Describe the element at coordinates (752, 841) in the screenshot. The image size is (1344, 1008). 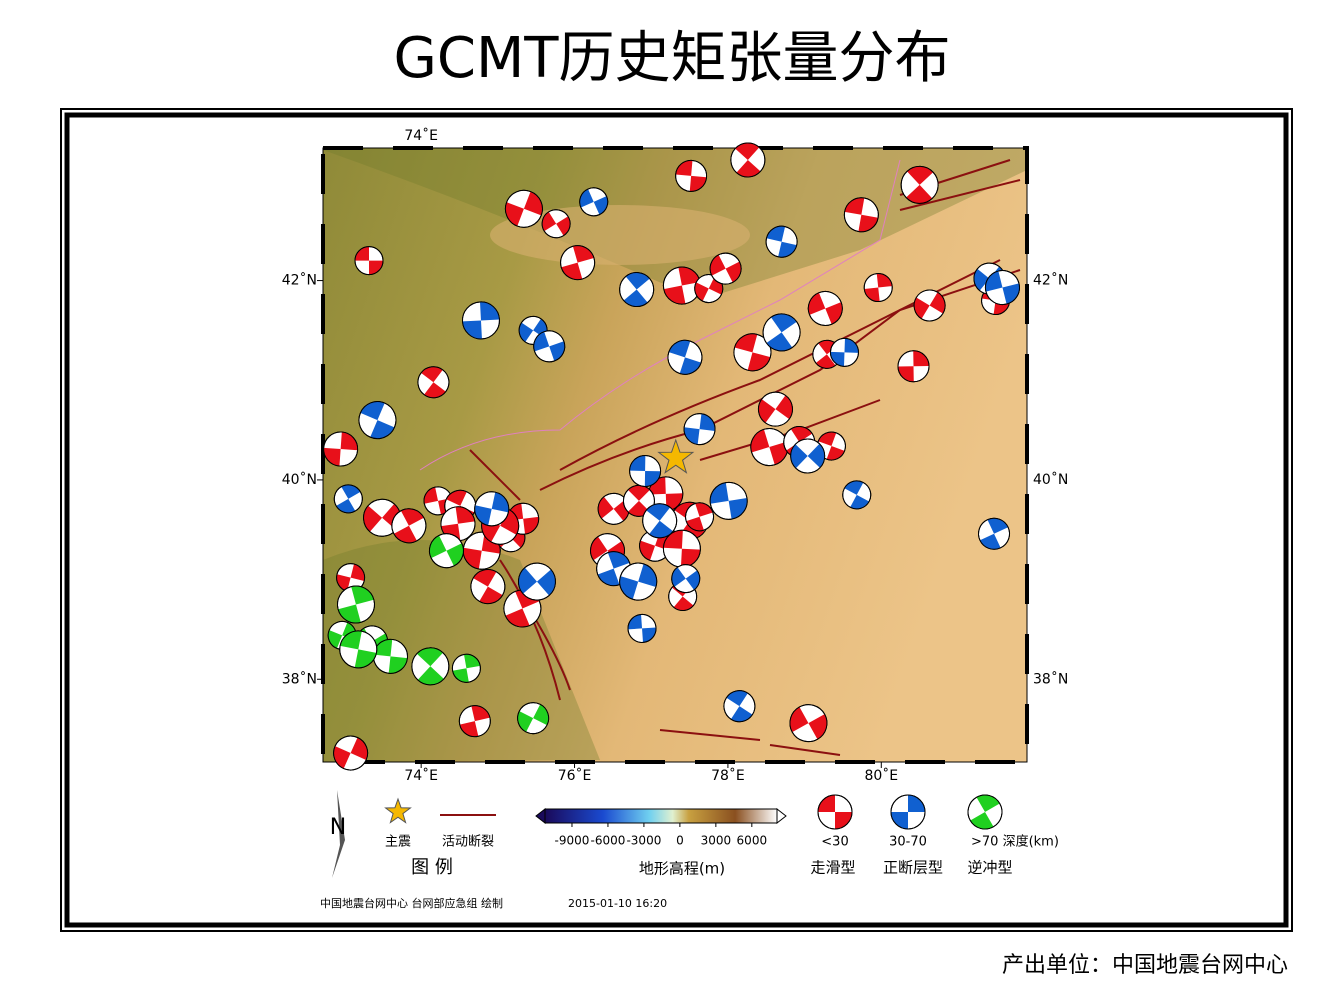
I see `colorbar-tick-label: 6000` at that location.